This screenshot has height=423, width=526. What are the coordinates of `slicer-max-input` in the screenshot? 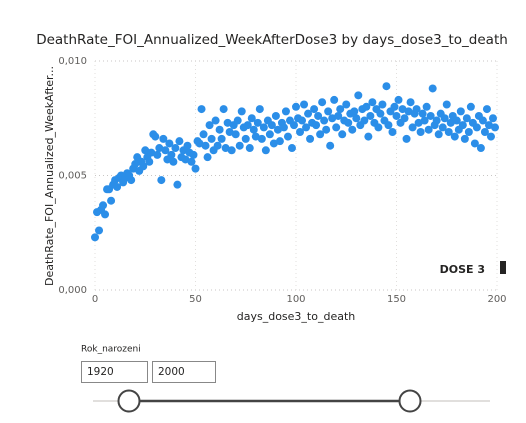 It's located at (184, 372).